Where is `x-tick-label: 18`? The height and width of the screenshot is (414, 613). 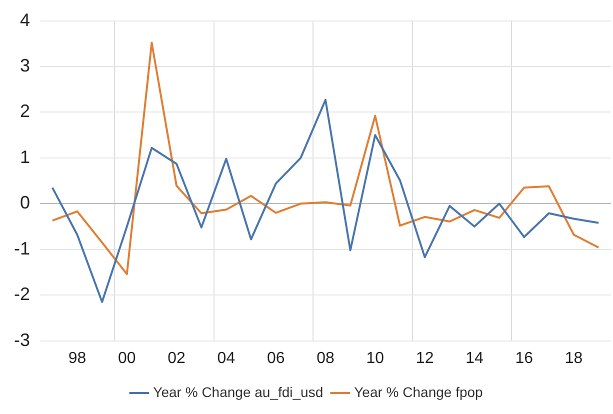 x-tick-label: 18 is located at coordinates (573, 358).